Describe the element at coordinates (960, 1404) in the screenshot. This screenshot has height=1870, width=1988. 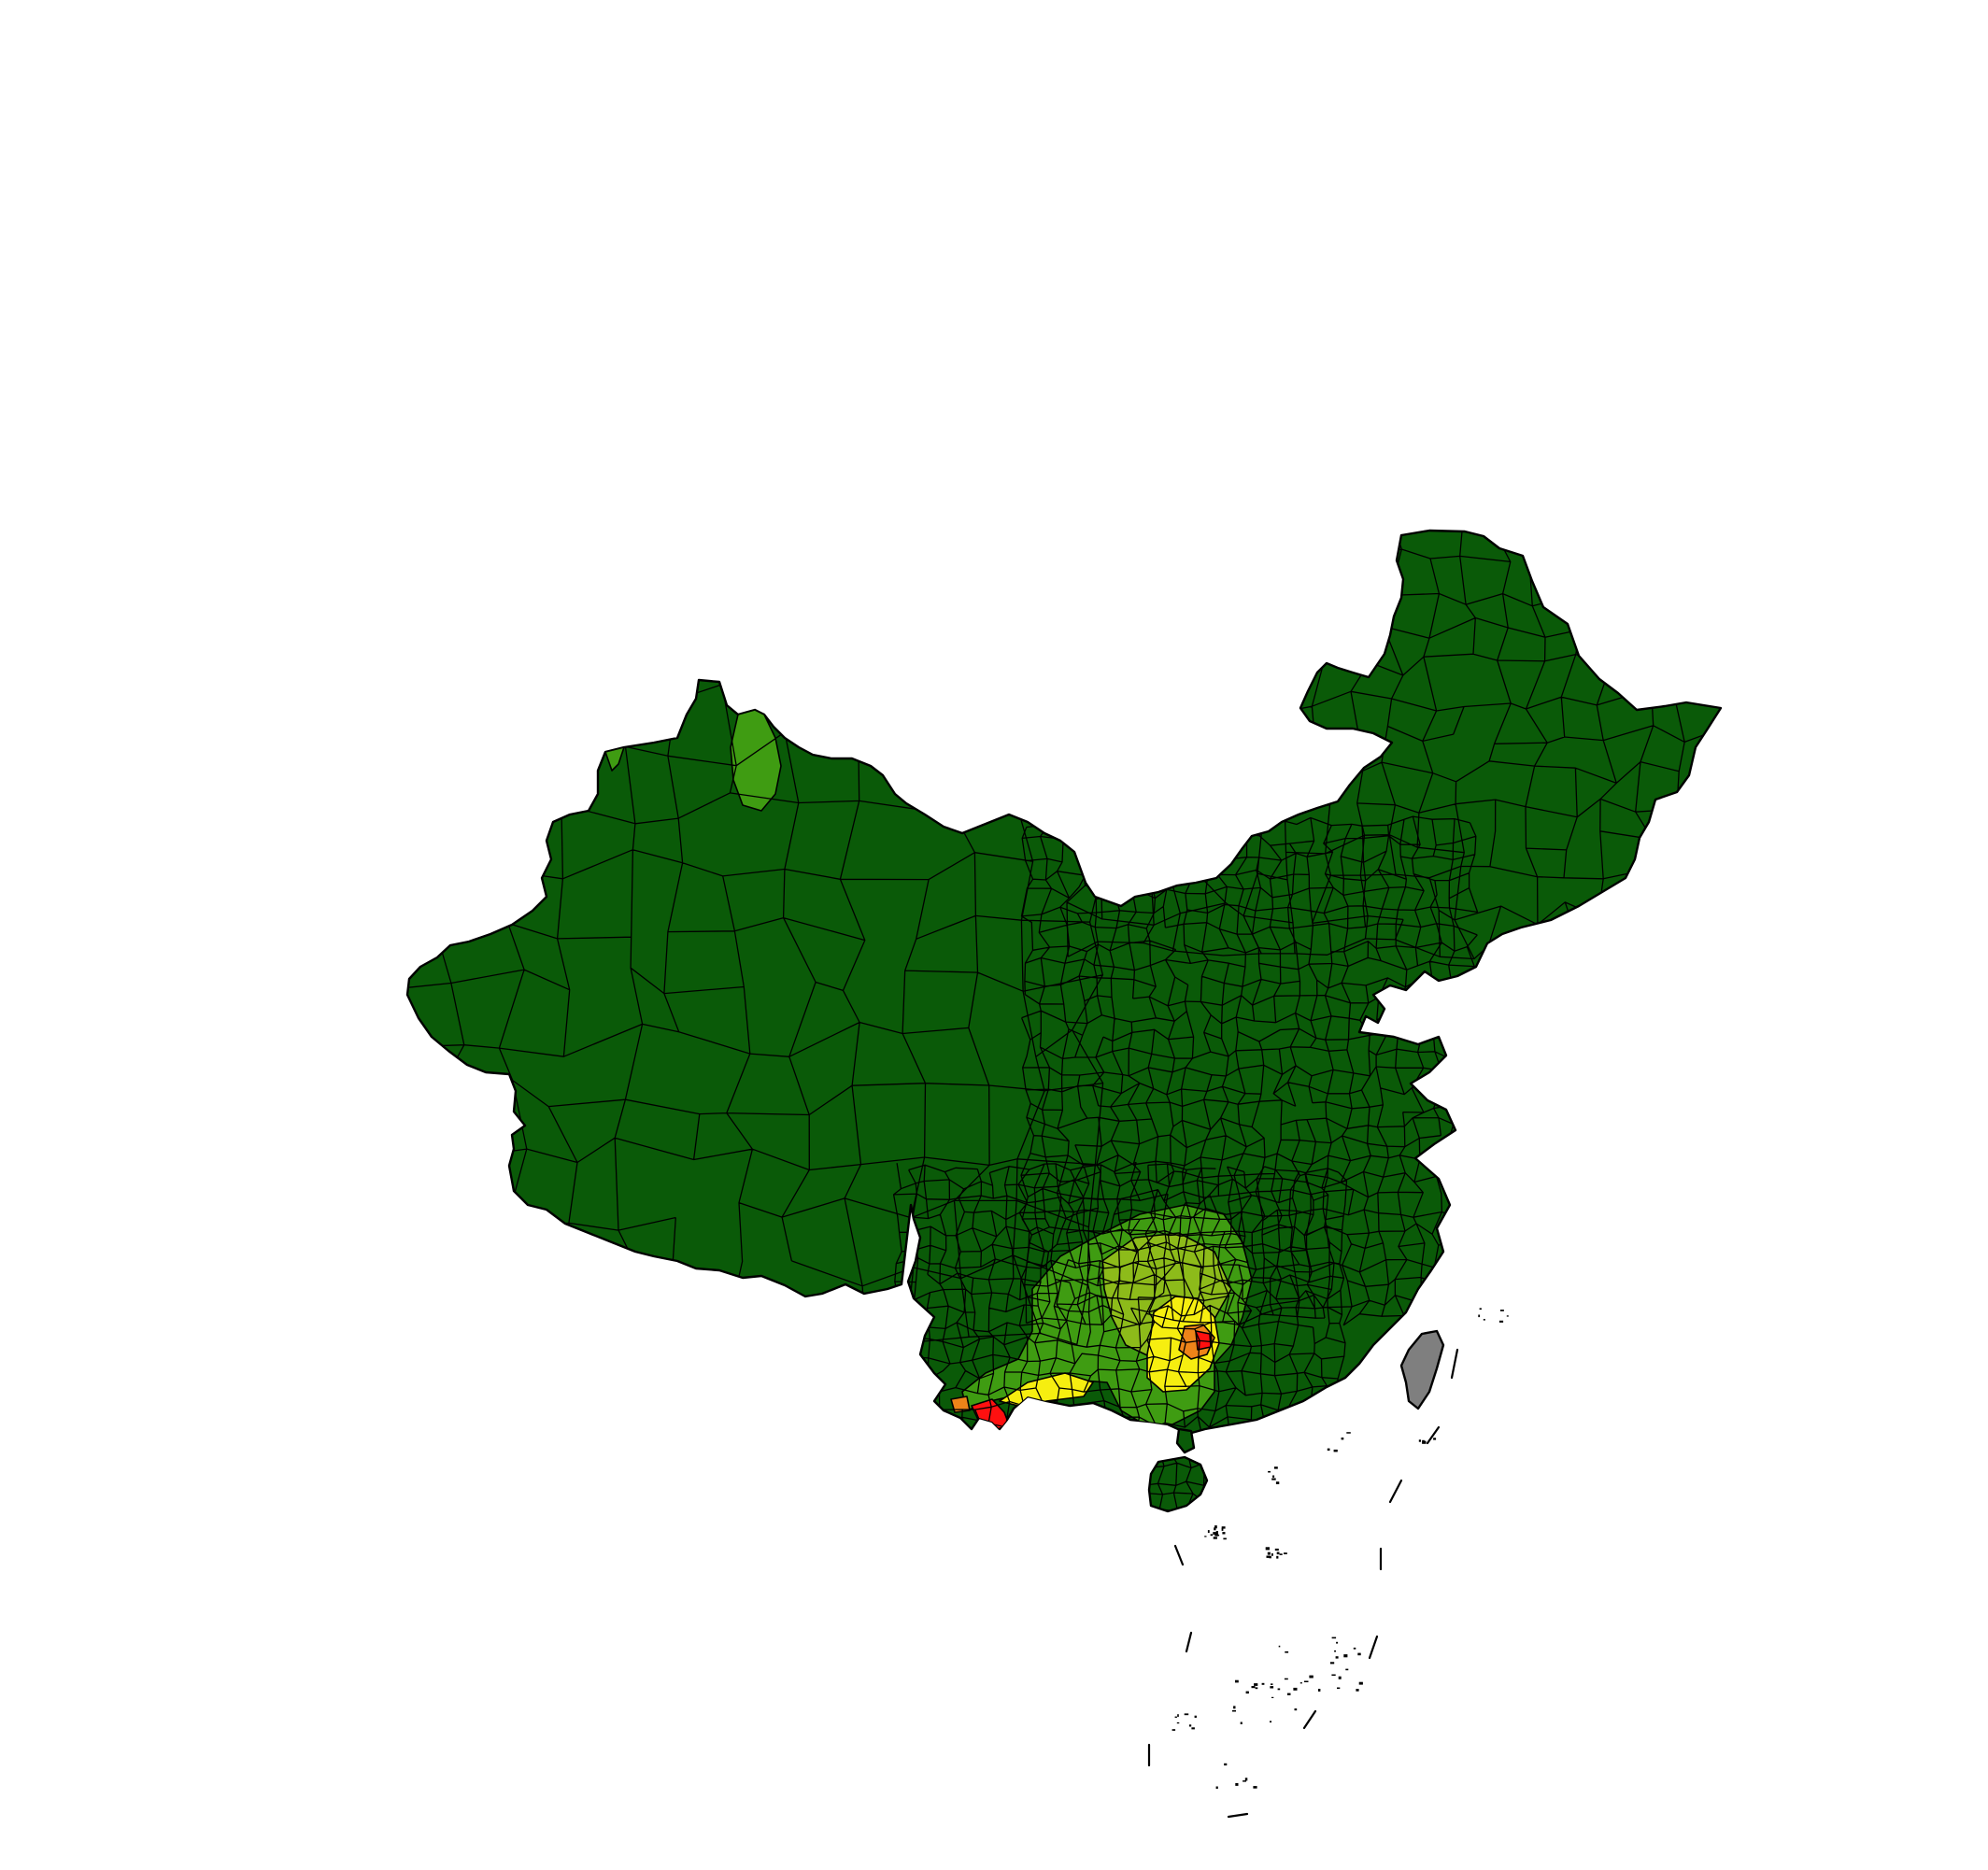
I see `region-orange-border` at that location.